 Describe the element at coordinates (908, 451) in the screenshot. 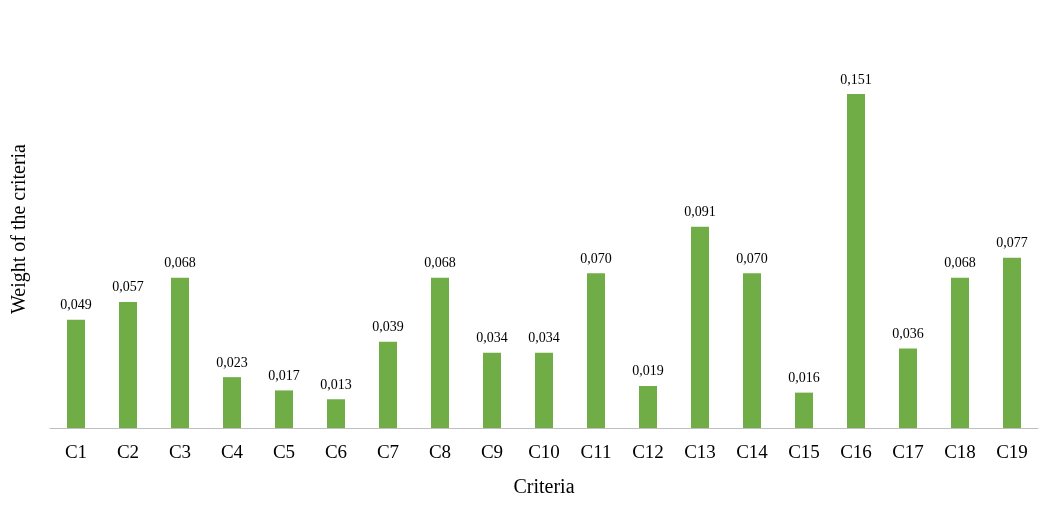

I see `x-tick-label: C17` at that location.